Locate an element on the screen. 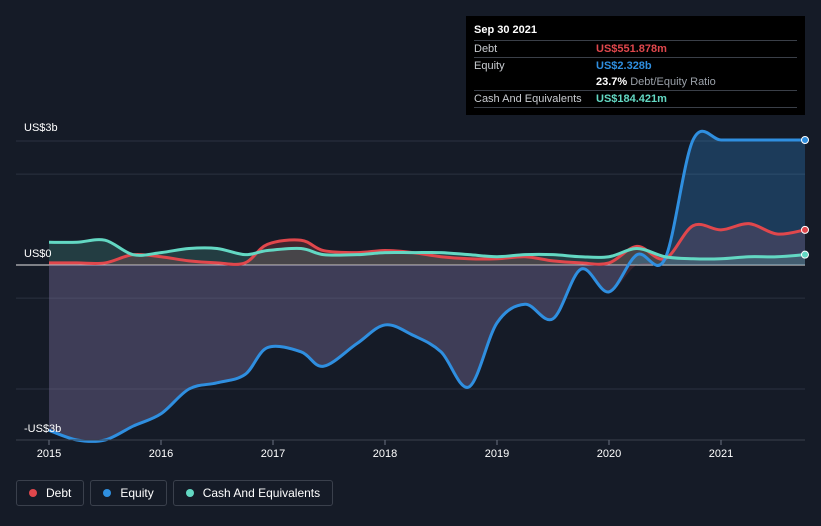  tooltip-debt-row: Debt US$551.878m is located at coordinates (635, 48).